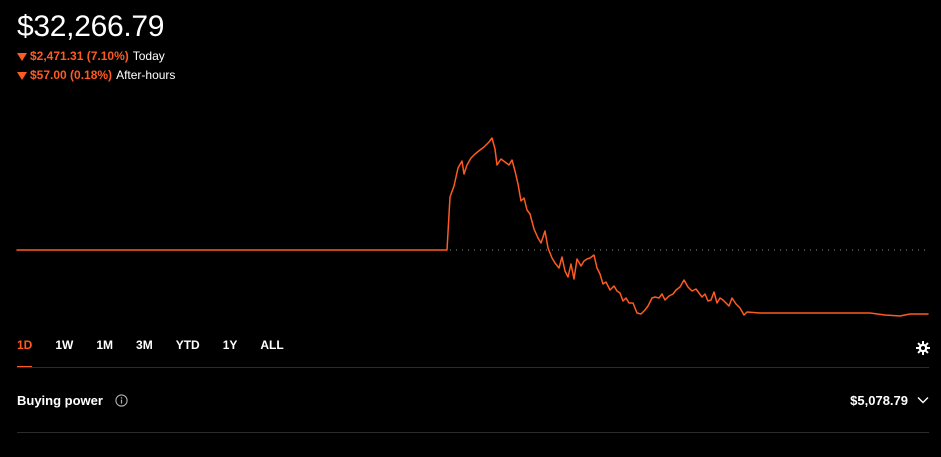 Image resolution: width=941 pixels, height=457 pixels. Describe the element at coordinates (121, 400) in the screenshot. I see `info-icon` at that location.